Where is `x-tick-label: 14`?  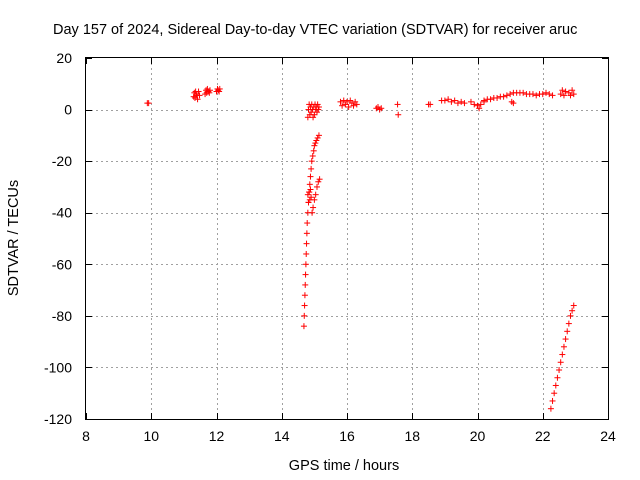 x-tick-label: 14 is located at coordinates (282, 436).